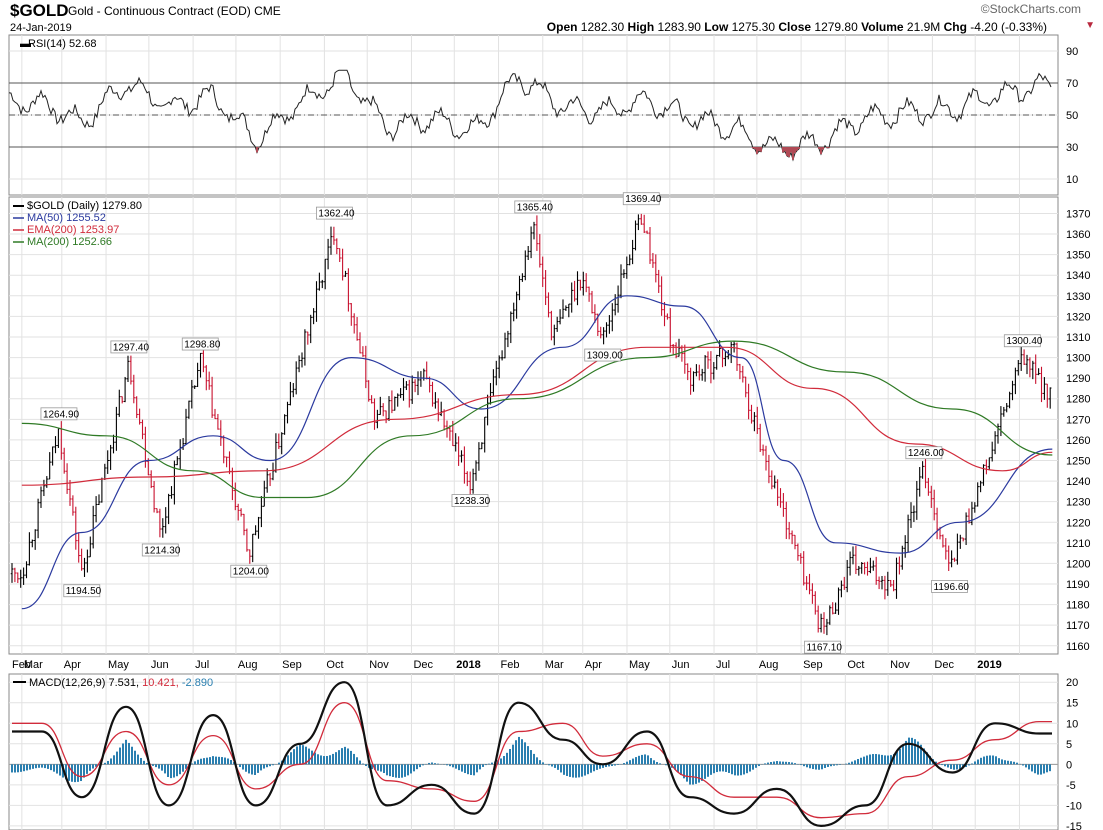  Describe the element at coordinates (73, 230) in the screenshot. I see `price-legend-2: EMA(200) 1253.97` at that location.